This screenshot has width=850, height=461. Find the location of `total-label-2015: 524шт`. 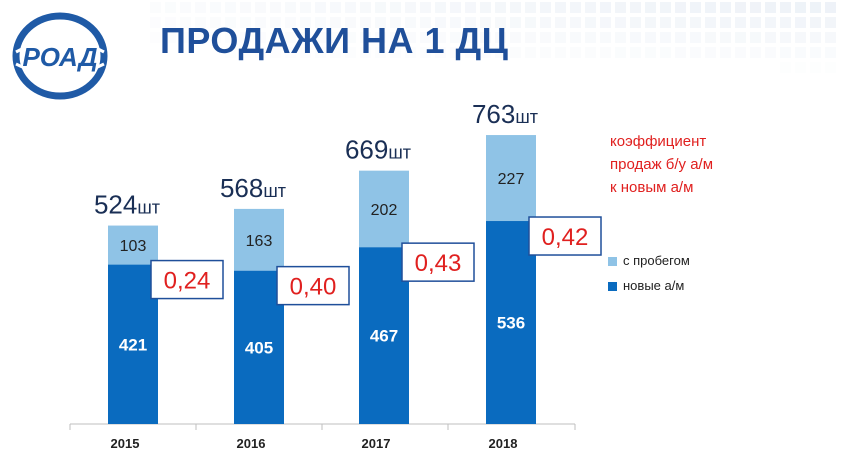

total-label-2015: 524шт is located at coordinates (127, 205).